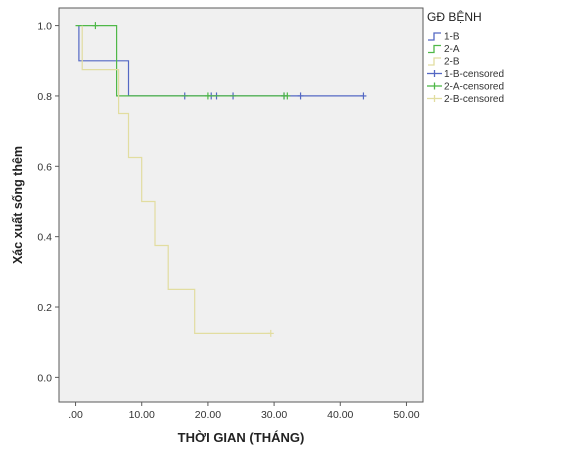  What do you see at coordinates (75, 415) in the screenshot?
I see `x-tick-label: .00` at bounding box center [75, 415].